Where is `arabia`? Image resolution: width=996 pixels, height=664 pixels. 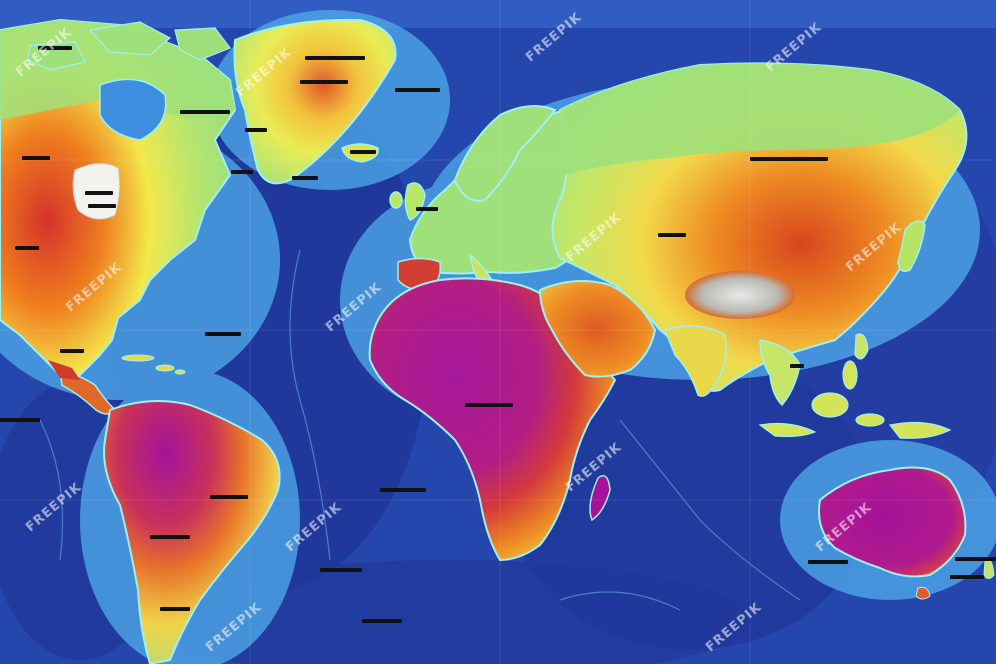
arabia is located at coordinates (597, 329).